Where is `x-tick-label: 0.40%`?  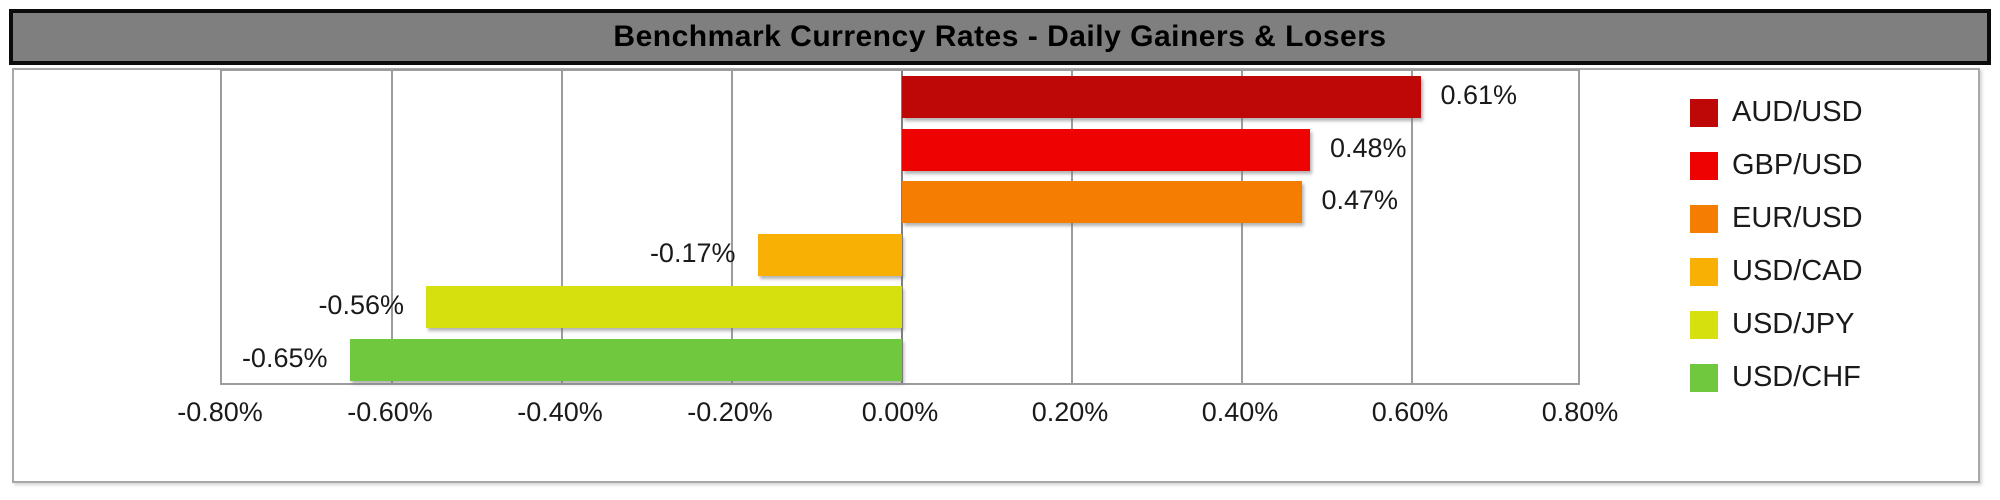
x-tick-label: 0.40% is located at coordinates (1240, 412).